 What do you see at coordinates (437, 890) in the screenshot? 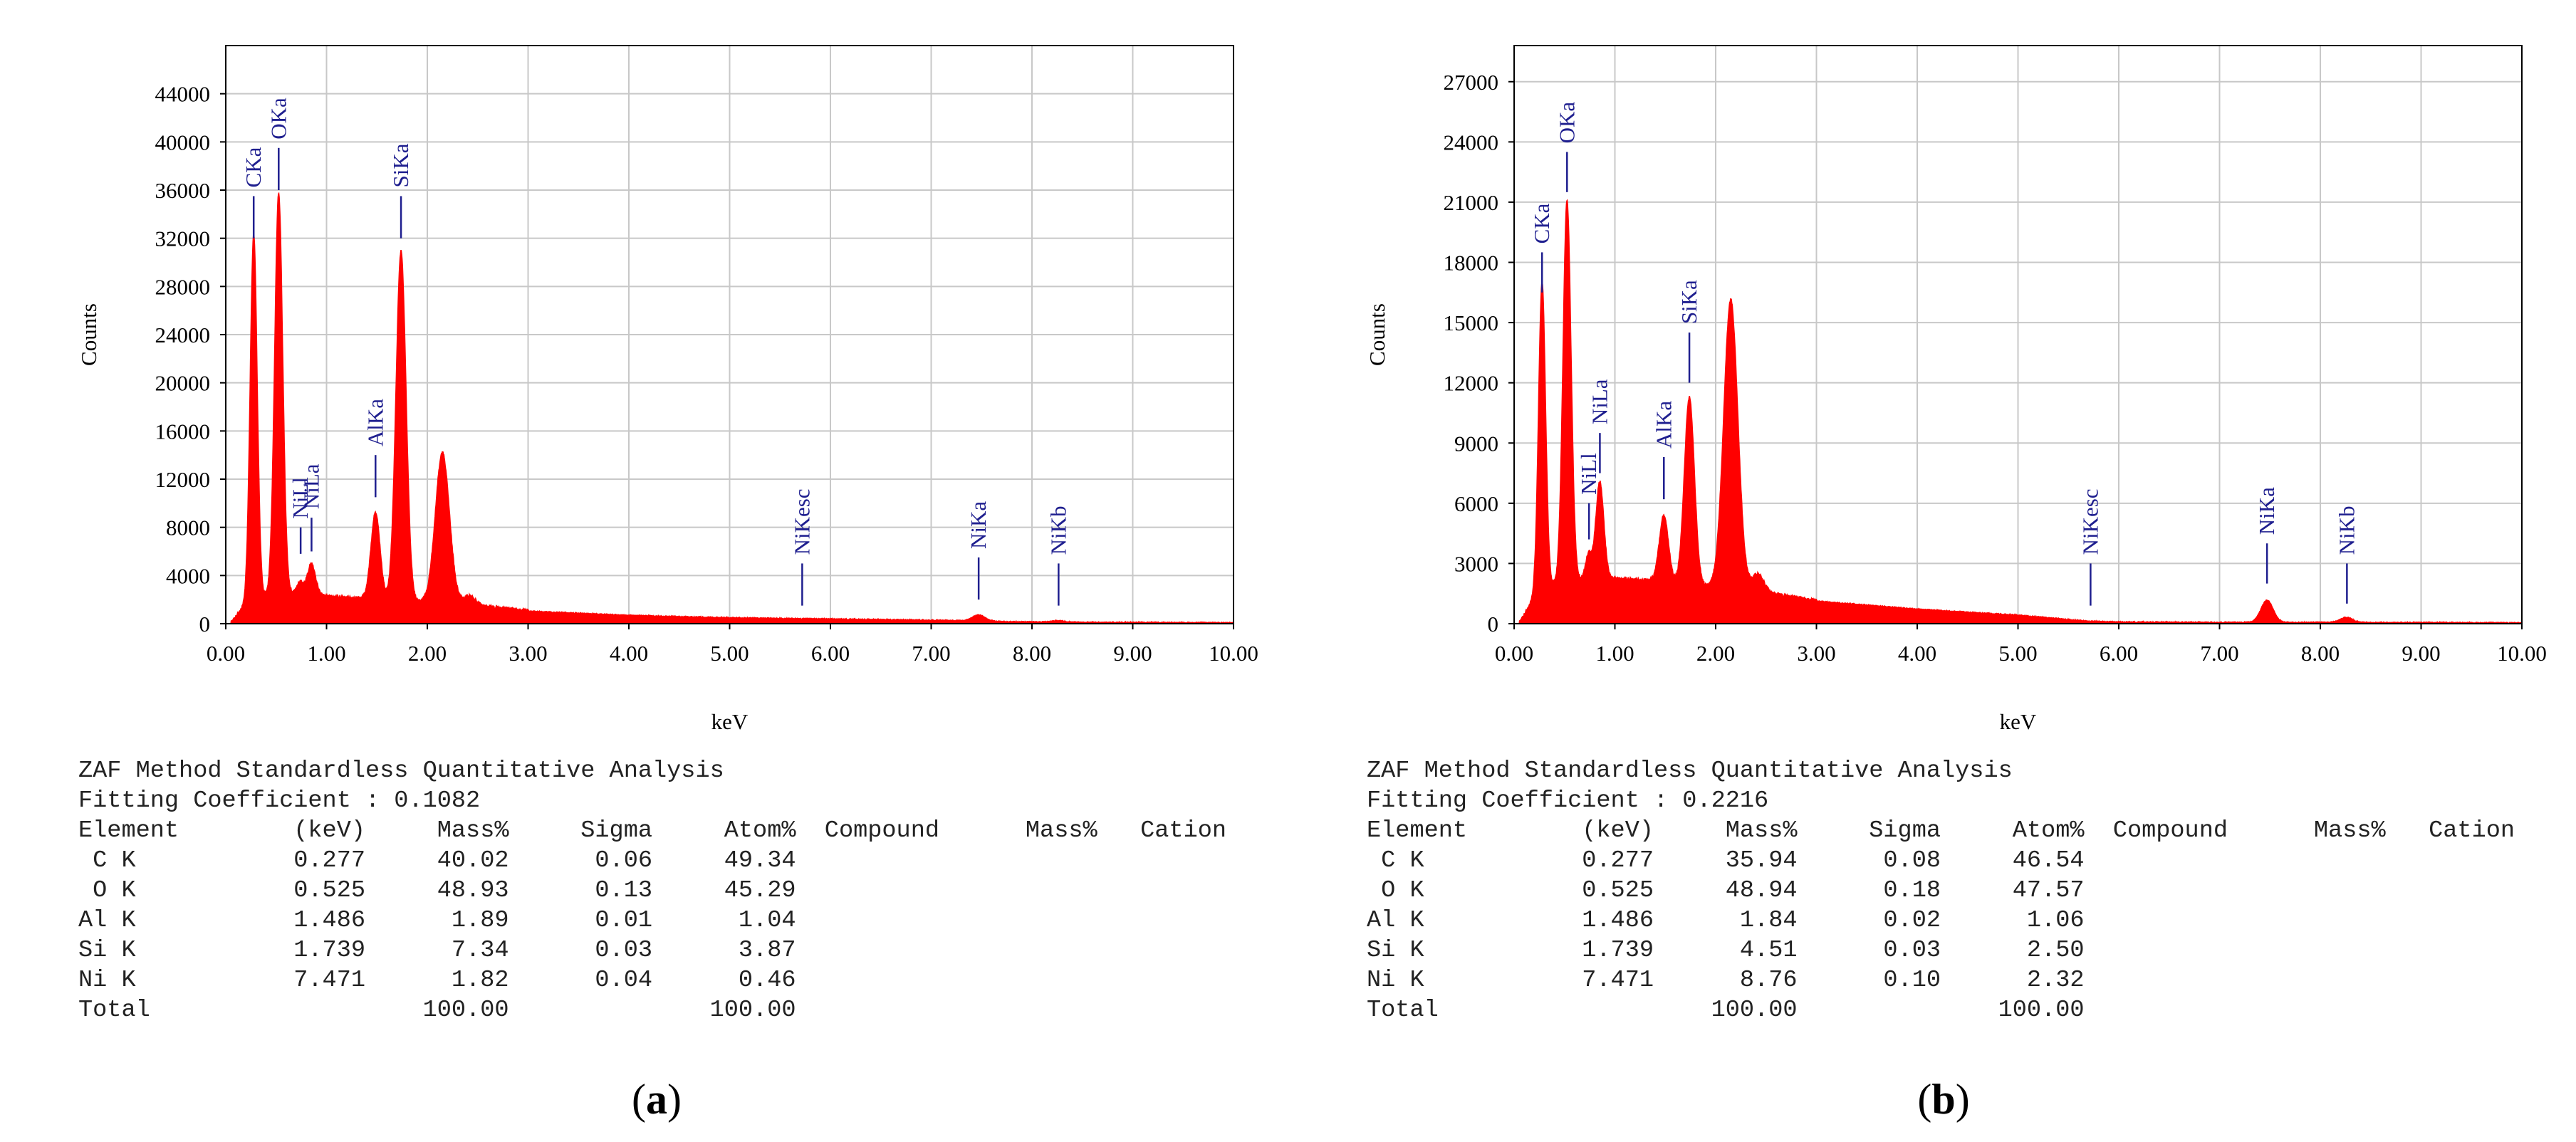
I see `report-row: O K 0.525 48.93 0.13 45.29` at bounding box center [437, 890].